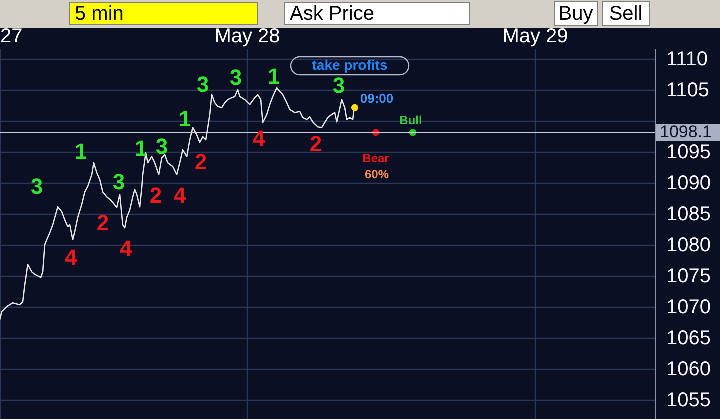  I want to click on x-tick-label: May 28, so click(247, 37).